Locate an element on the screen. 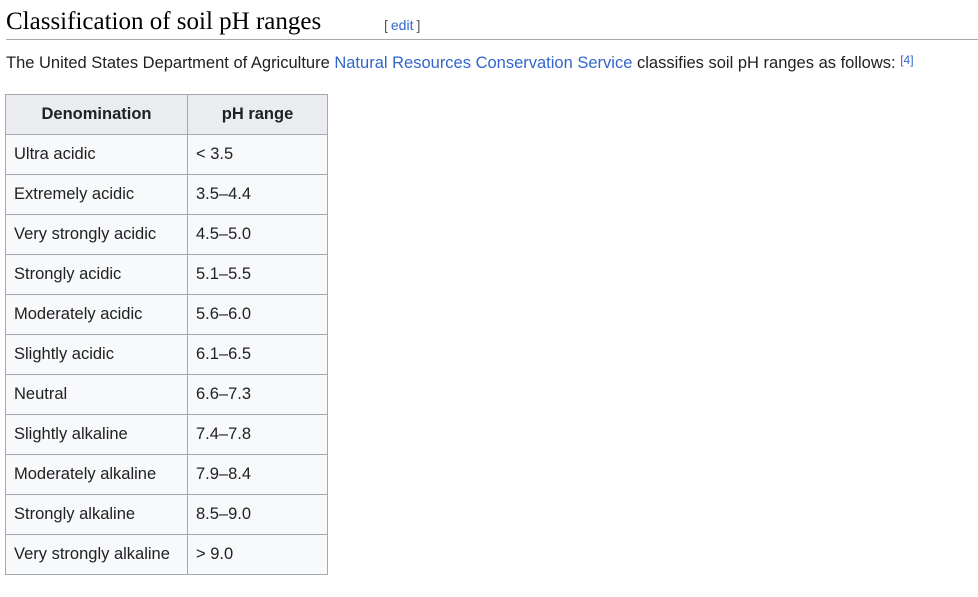 The height and width of the screenshot is (597, 978). ph-range-cell: 6.6–7.3 is located at coordinates (257, 394).